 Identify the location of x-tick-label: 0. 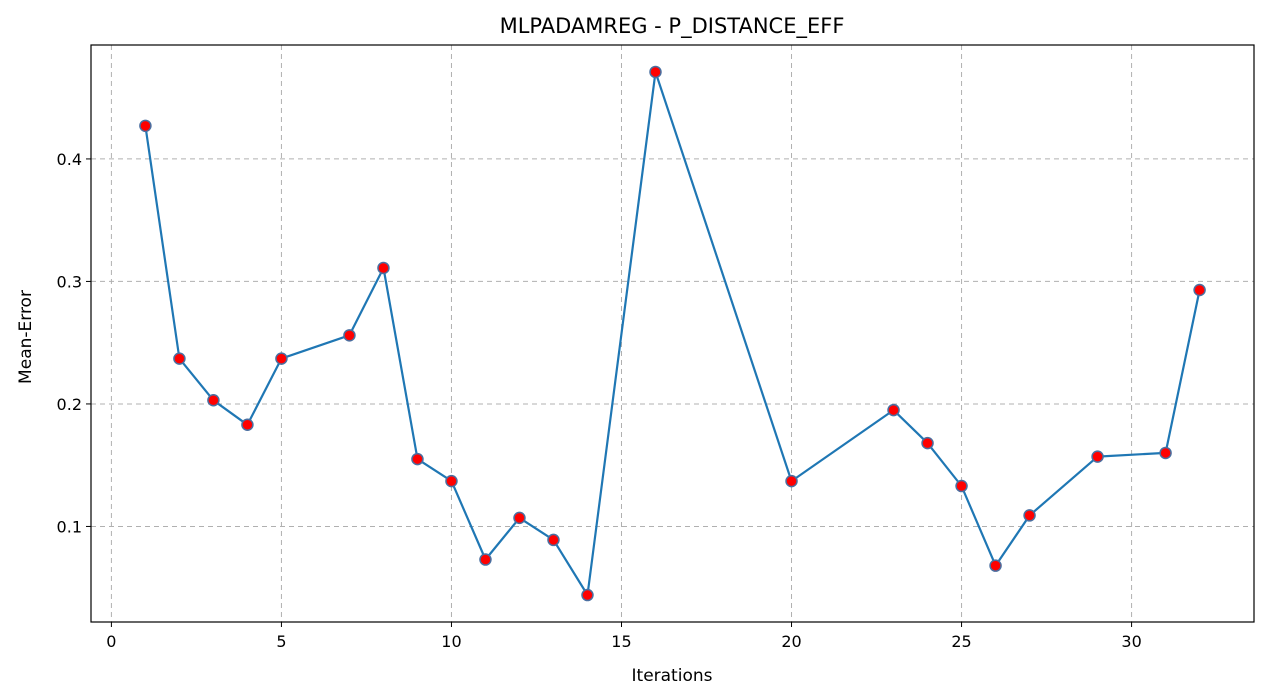
(111, 641).